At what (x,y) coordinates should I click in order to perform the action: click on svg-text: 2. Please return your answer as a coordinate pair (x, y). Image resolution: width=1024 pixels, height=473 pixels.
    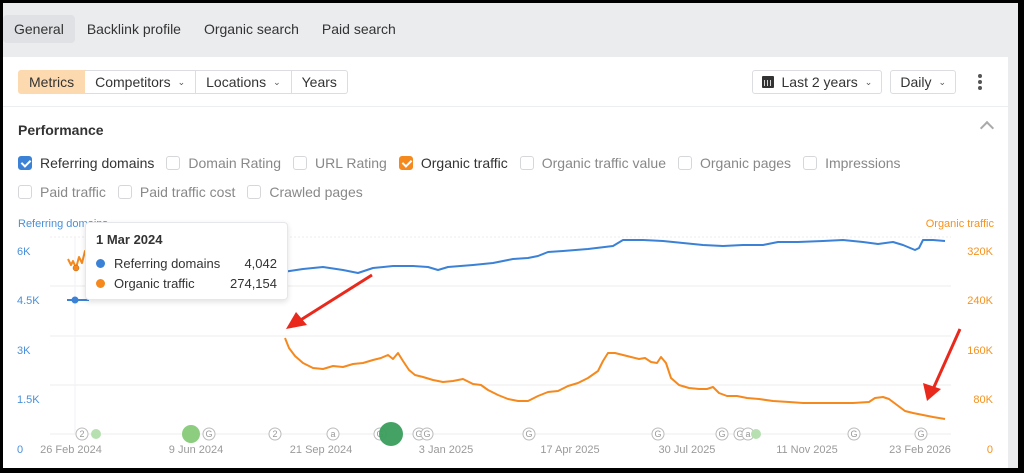
    Looking at the image, I should click on (81, 434).